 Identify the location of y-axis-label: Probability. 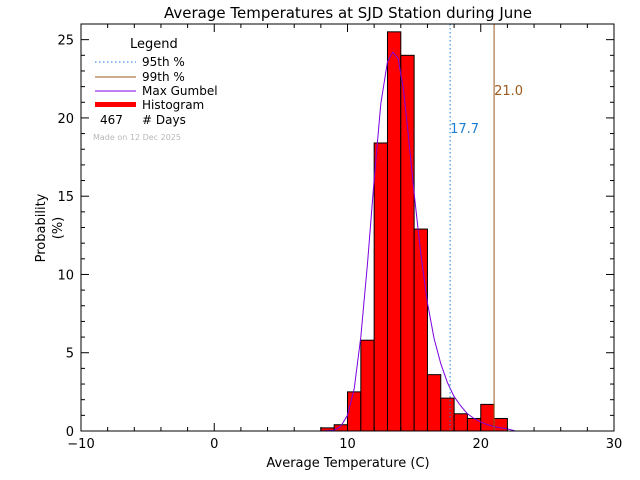
(41, 227).